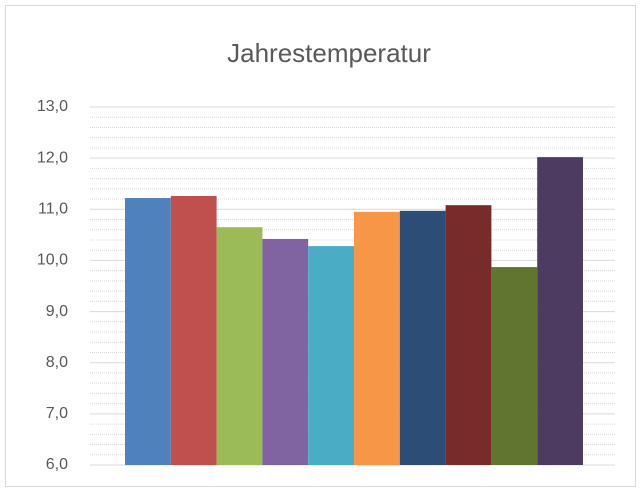 The image size is (641, 492). Describe the element at coordinates (57, 413) in the screenshot. I see `y-tick-label: 7,0` at that location.